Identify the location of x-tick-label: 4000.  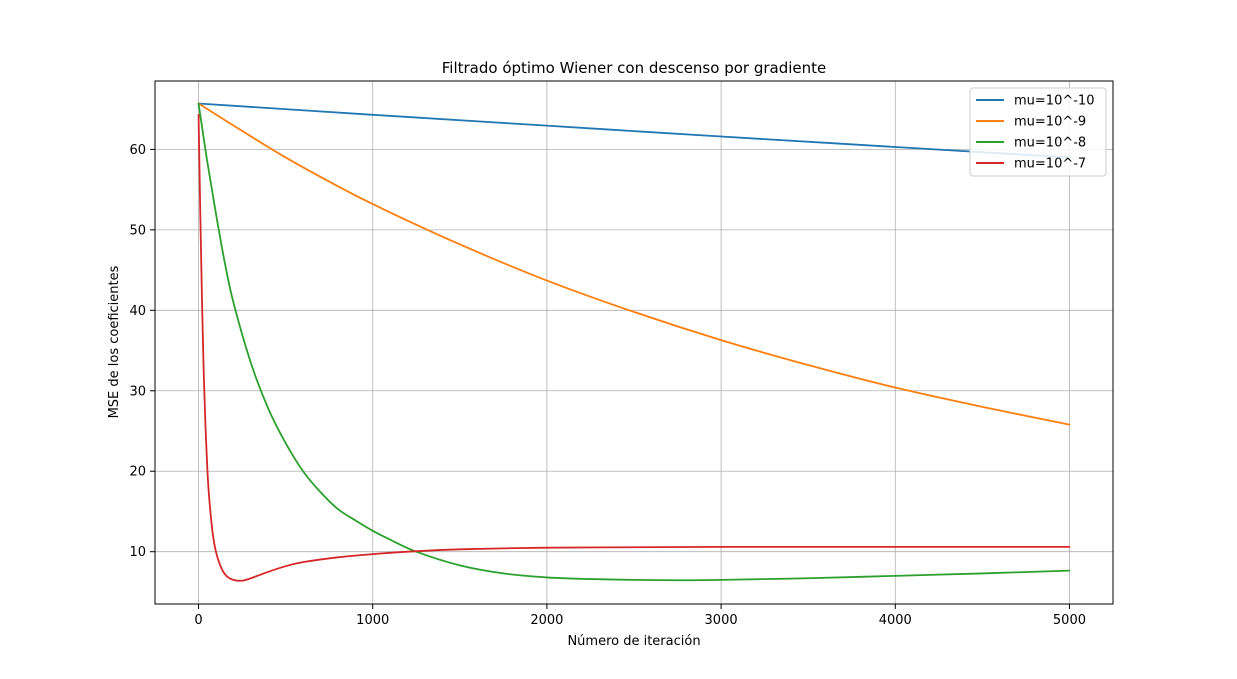
(895, 620).